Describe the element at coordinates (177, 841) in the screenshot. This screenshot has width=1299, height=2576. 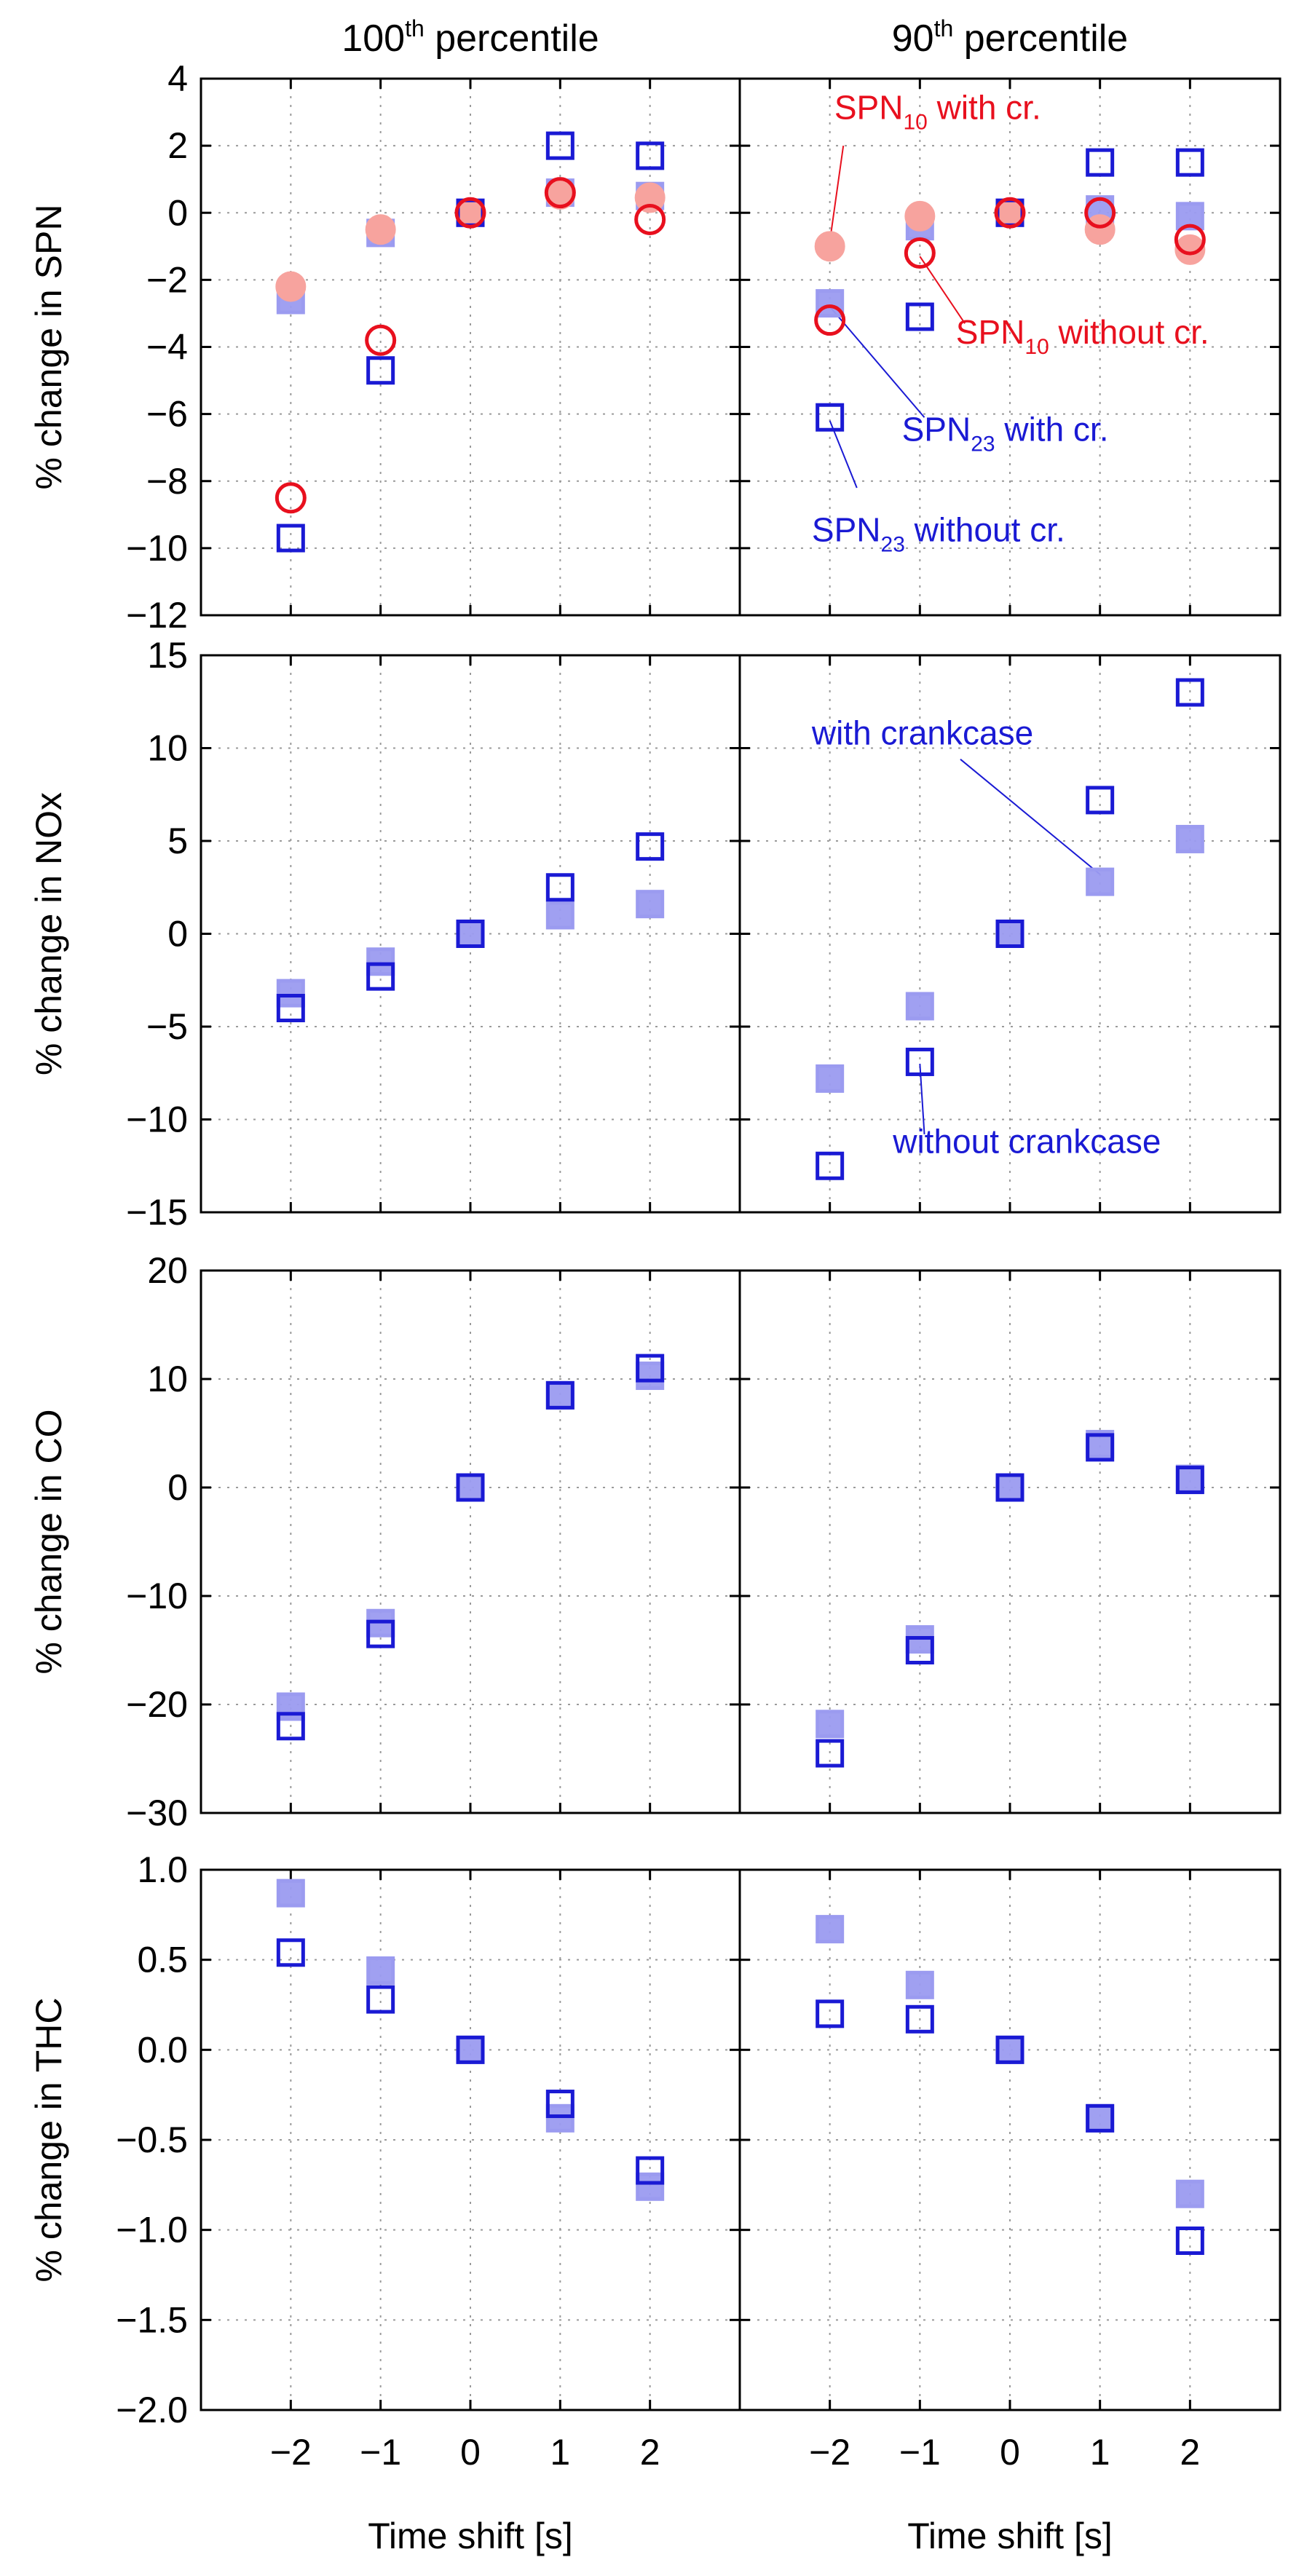
I see `y-tick-label: 5` at that location.